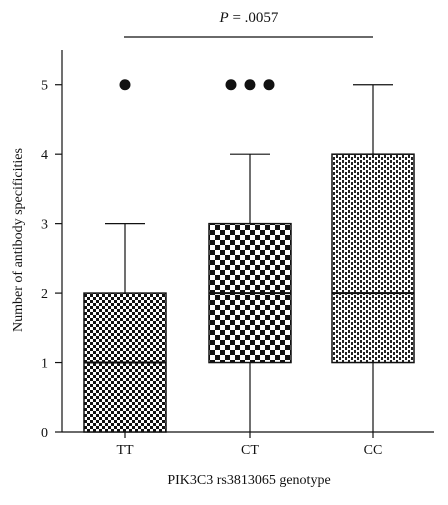 The width and height of the screenshot is (448, 505). What do you see at coordinates (44, 364) in the screenshot?
I see `y-tick-label: 1` at bounding box center [44, 364].